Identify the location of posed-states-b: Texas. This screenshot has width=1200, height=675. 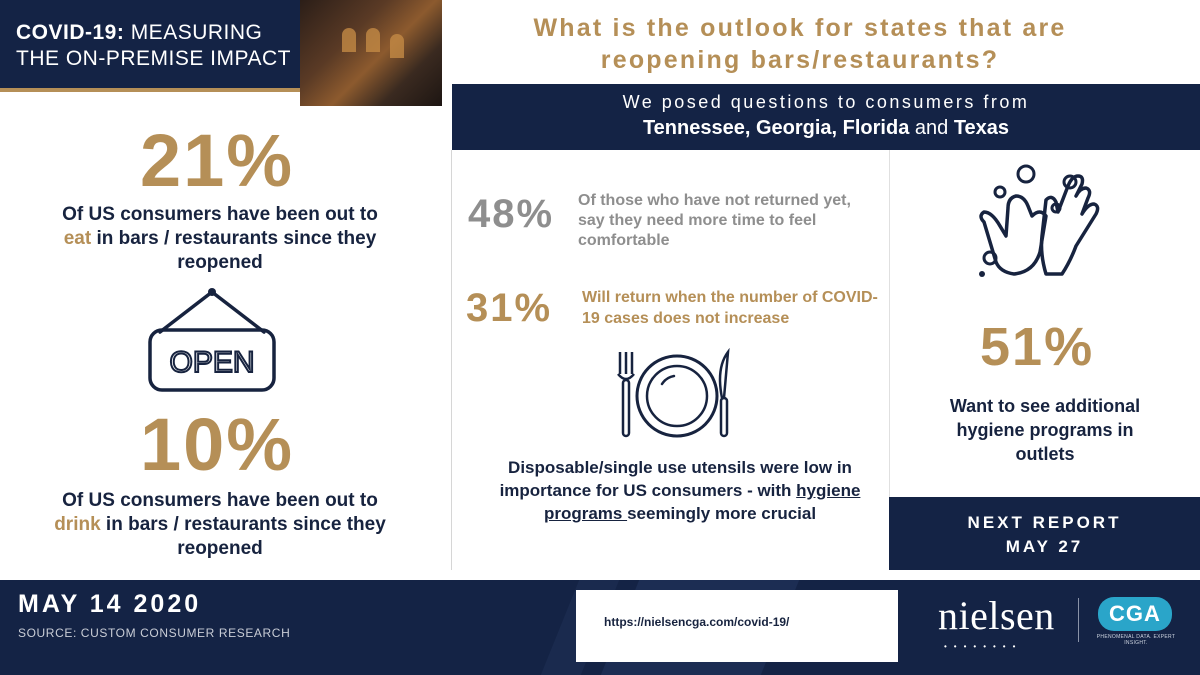
(981, 128).